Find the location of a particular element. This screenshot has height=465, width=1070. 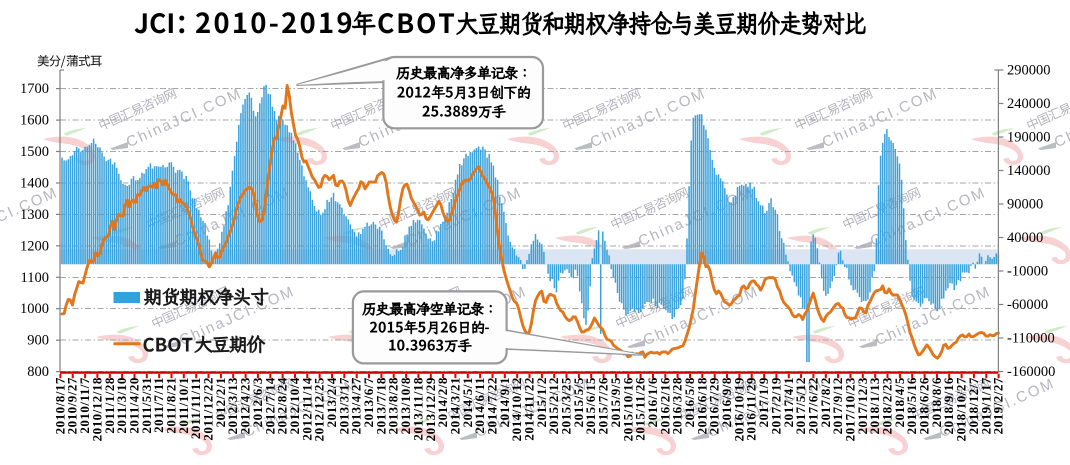

svg-text: 2018/9/16 is located at coordinates (948, 405).